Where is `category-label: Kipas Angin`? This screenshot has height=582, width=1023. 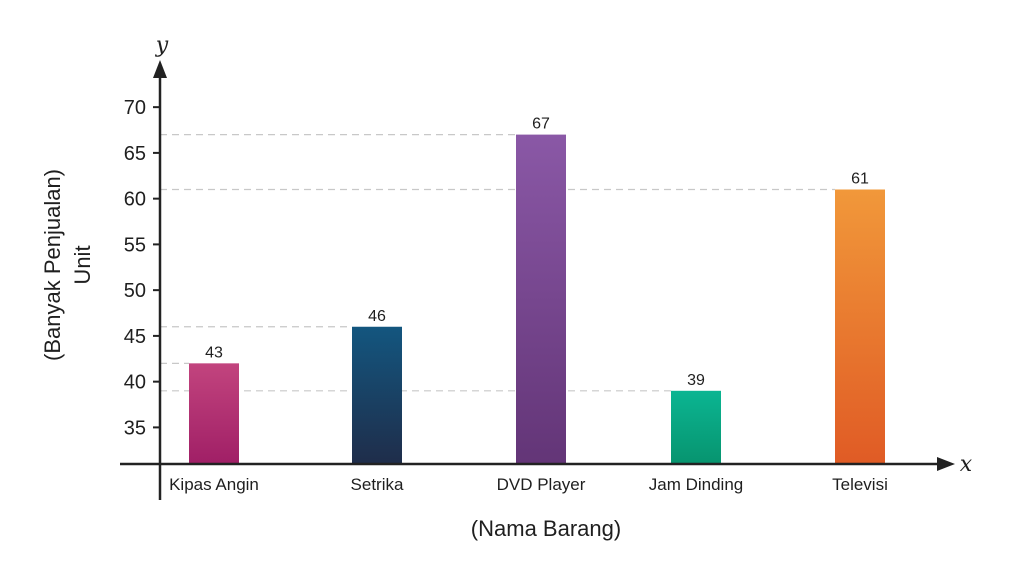 category-label: Kipas Angin is located at coordinates (214, 484).